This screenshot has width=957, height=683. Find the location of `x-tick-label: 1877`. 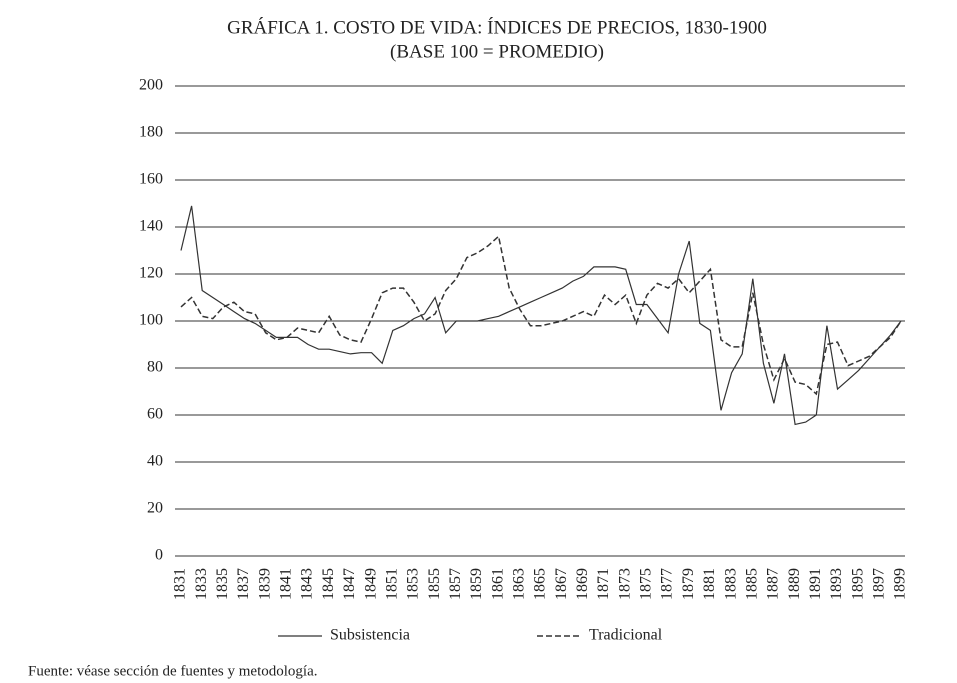

x-tick-label: 1877 is located at coordinates (667, 584).